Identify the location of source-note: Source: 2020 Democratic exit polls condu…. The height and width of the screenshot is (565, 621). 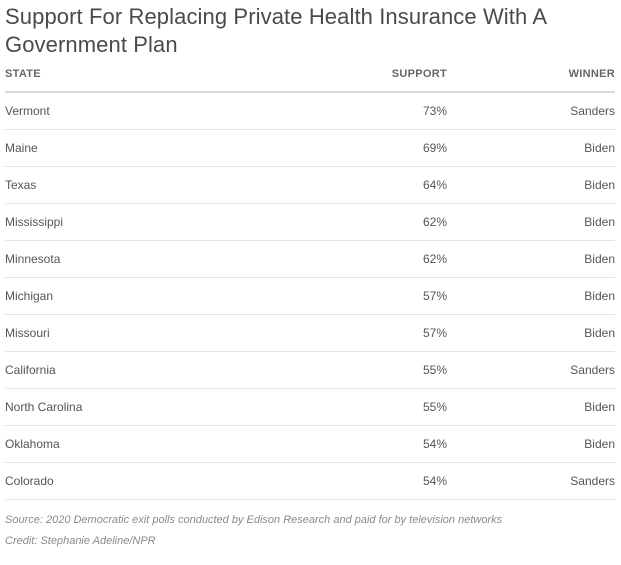
(254, 520).